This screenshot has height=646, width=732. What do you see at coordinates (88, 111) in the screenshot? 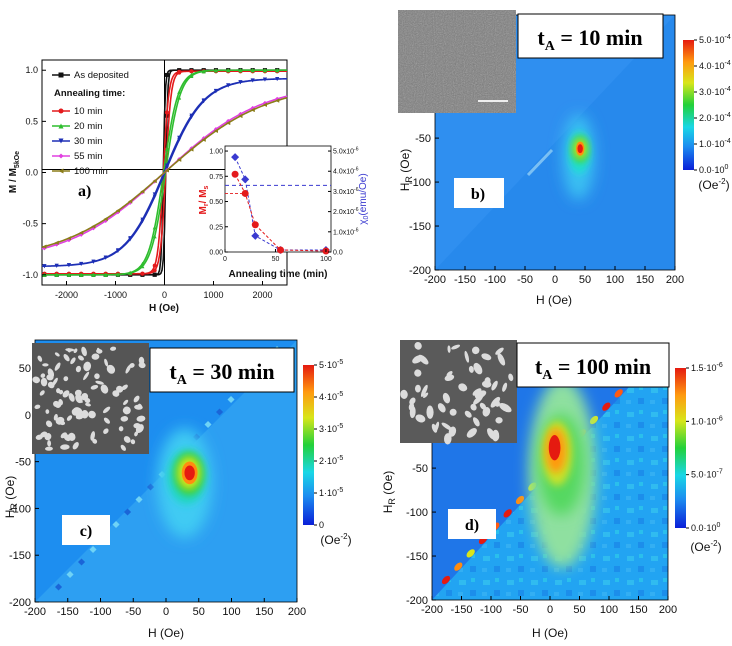
I see `legend-entry: 10 min` at bounding box center [88, 111].